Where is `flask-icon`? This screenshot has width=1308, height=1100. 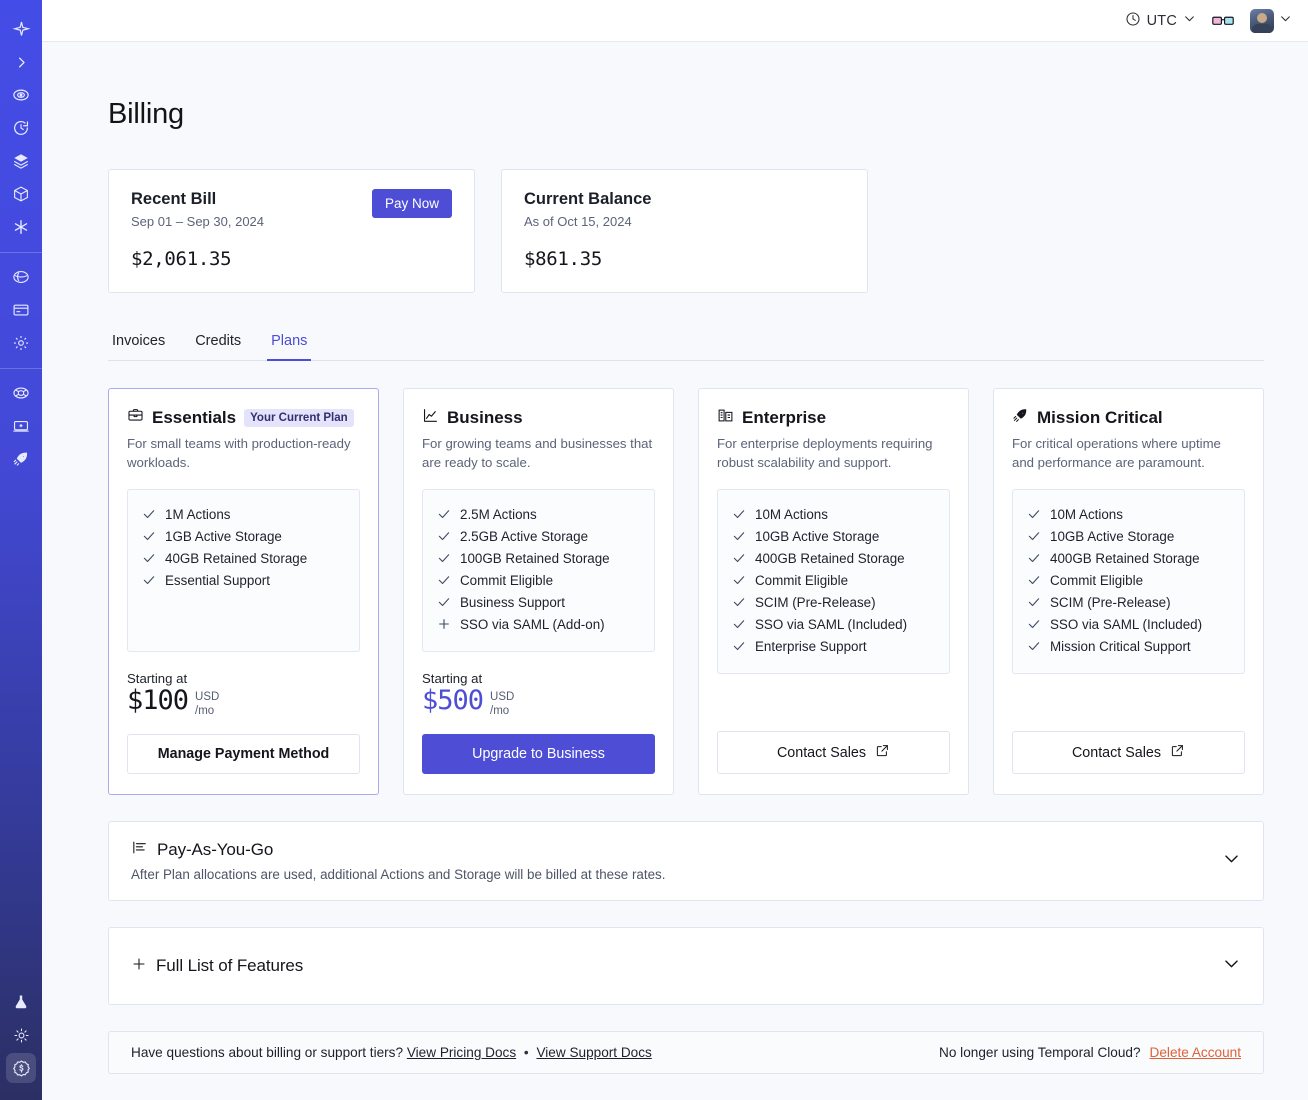
flask-icon is located at coordinates (21, 1002).